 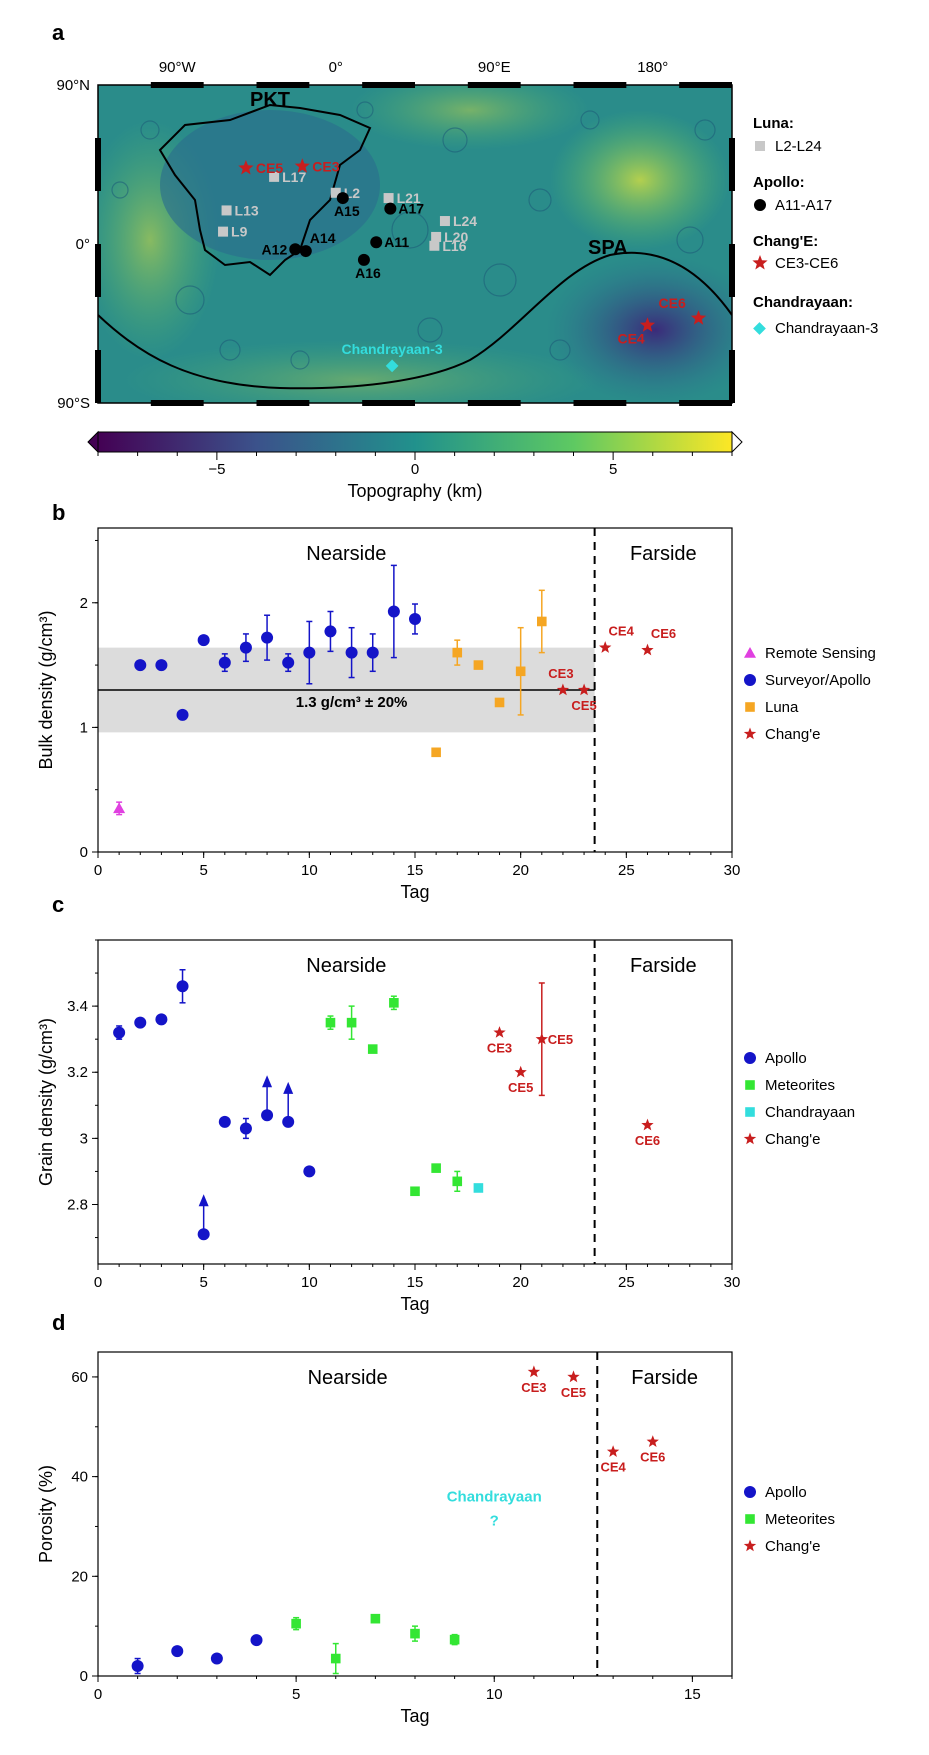 I want to click on change-site-label: CE5, so click(x=269, y=168).